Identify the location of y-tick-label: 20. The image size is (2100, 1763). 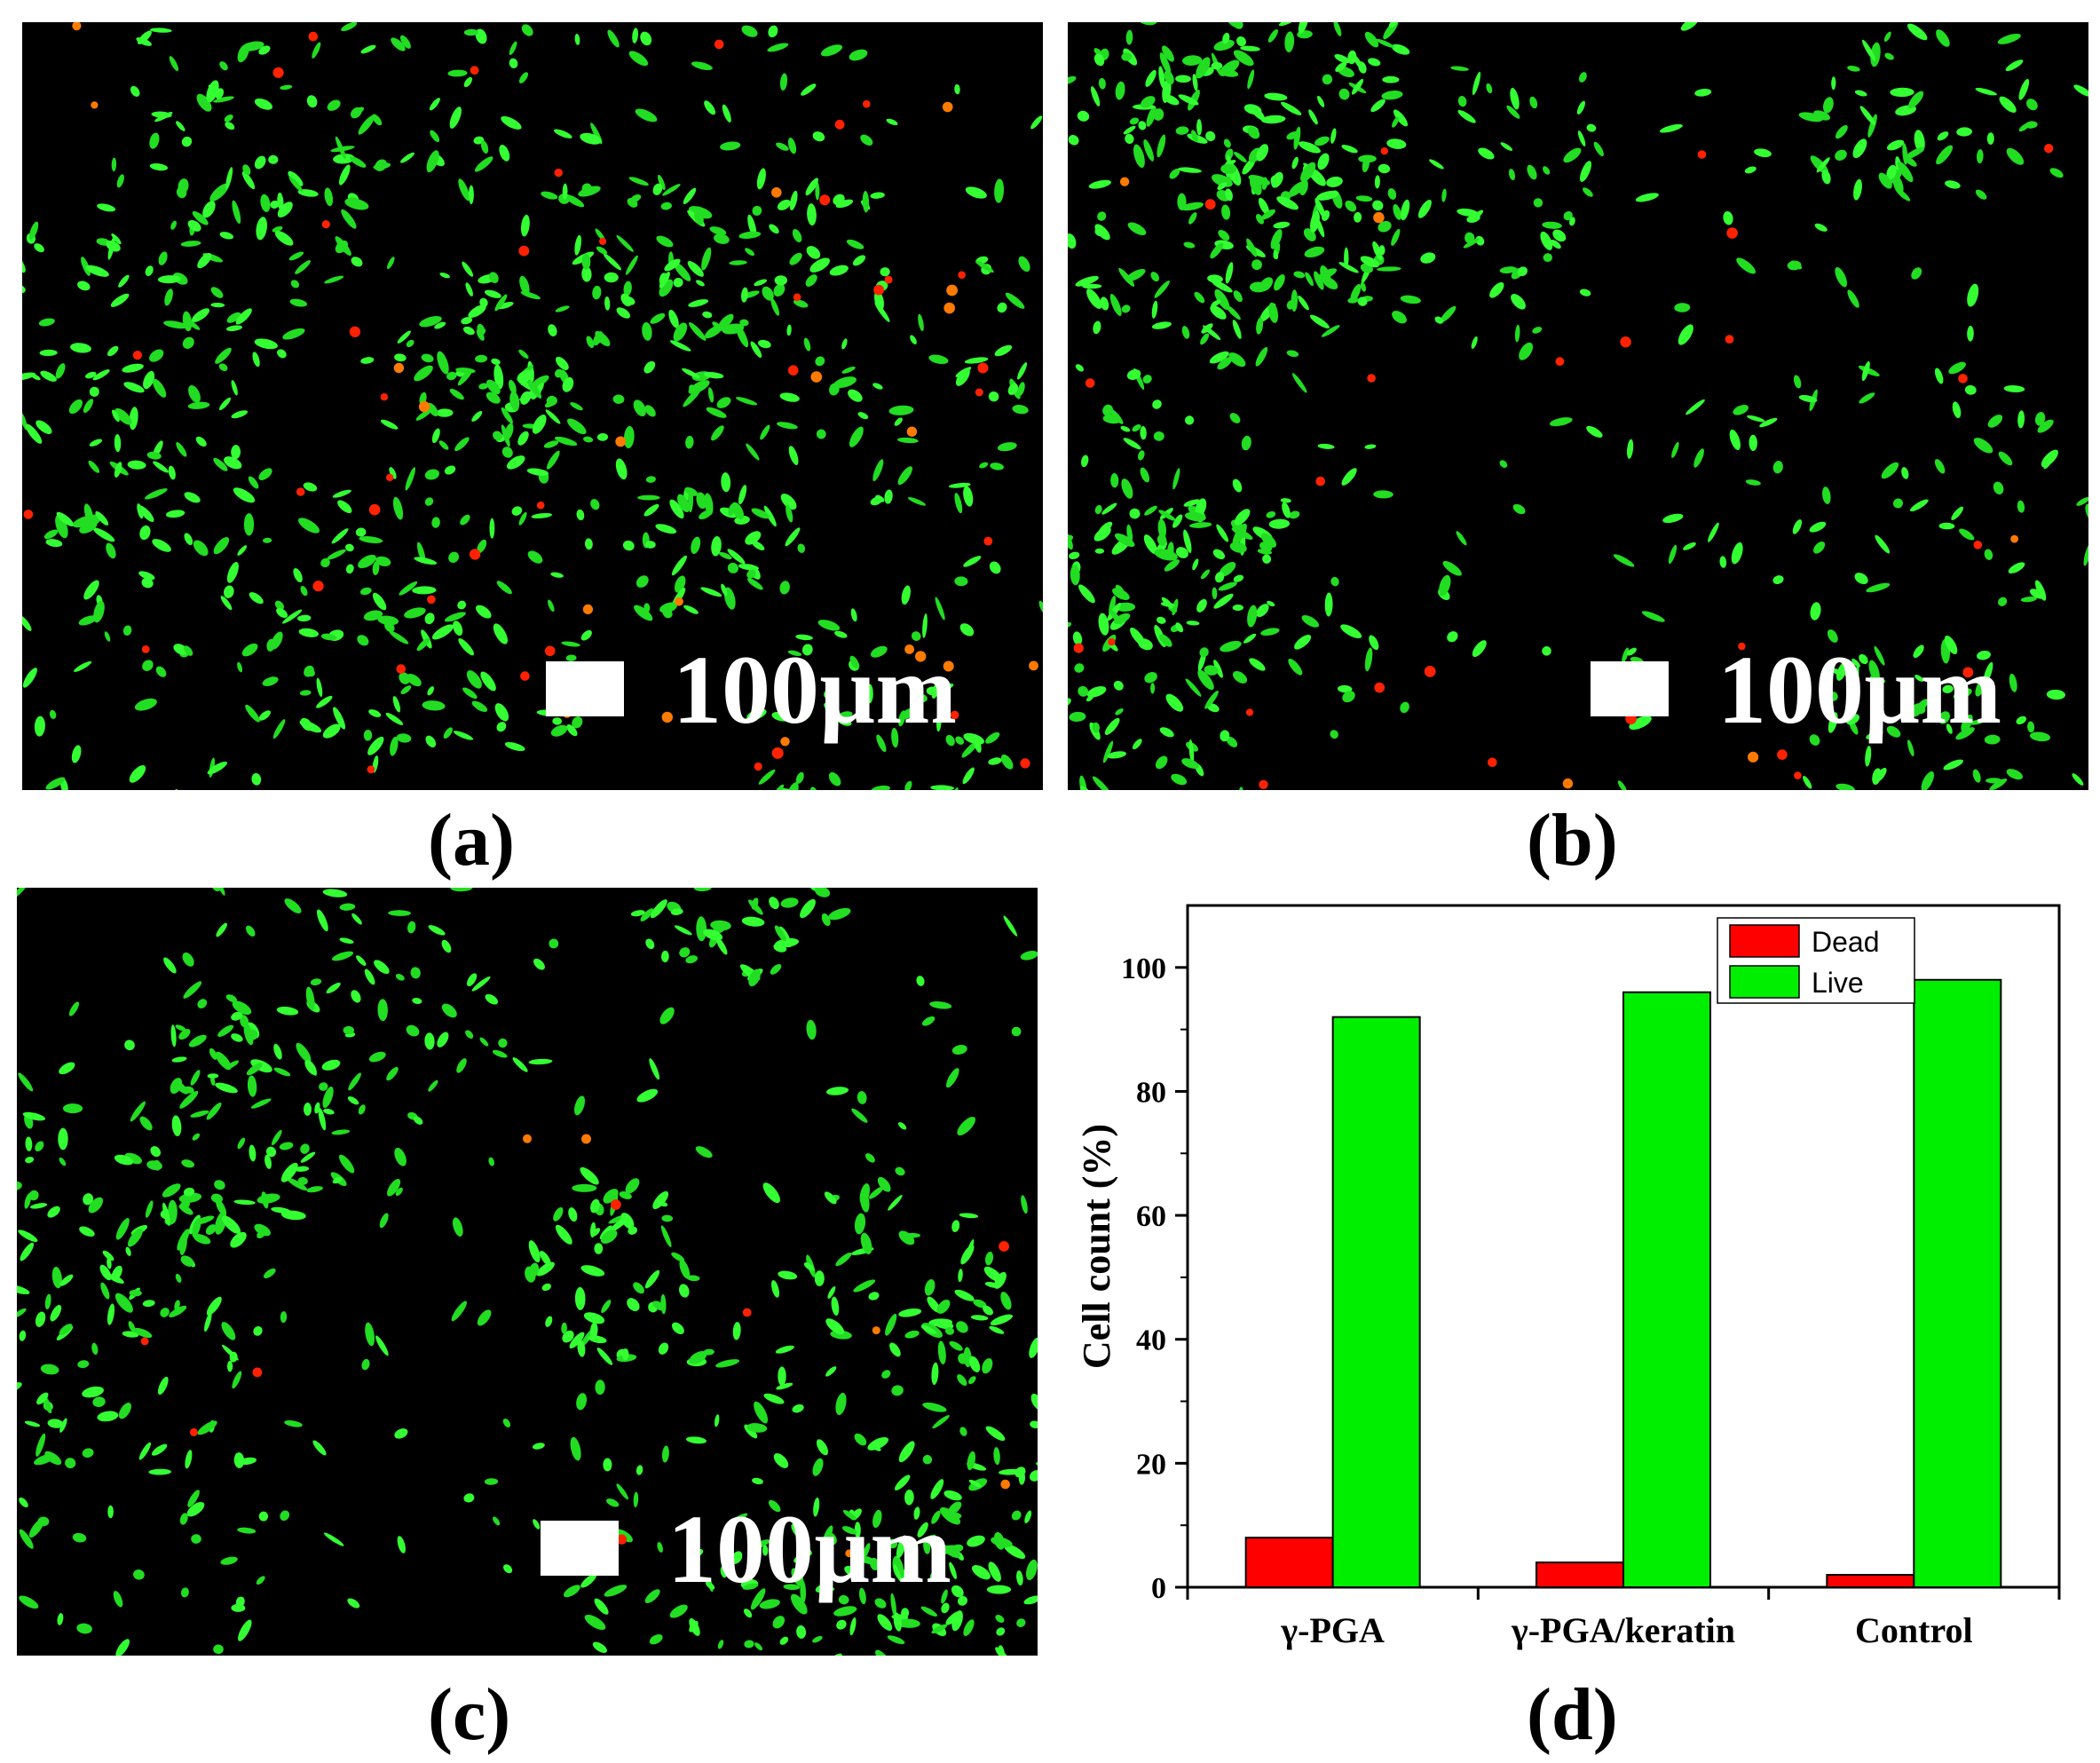
(1151, 1464).